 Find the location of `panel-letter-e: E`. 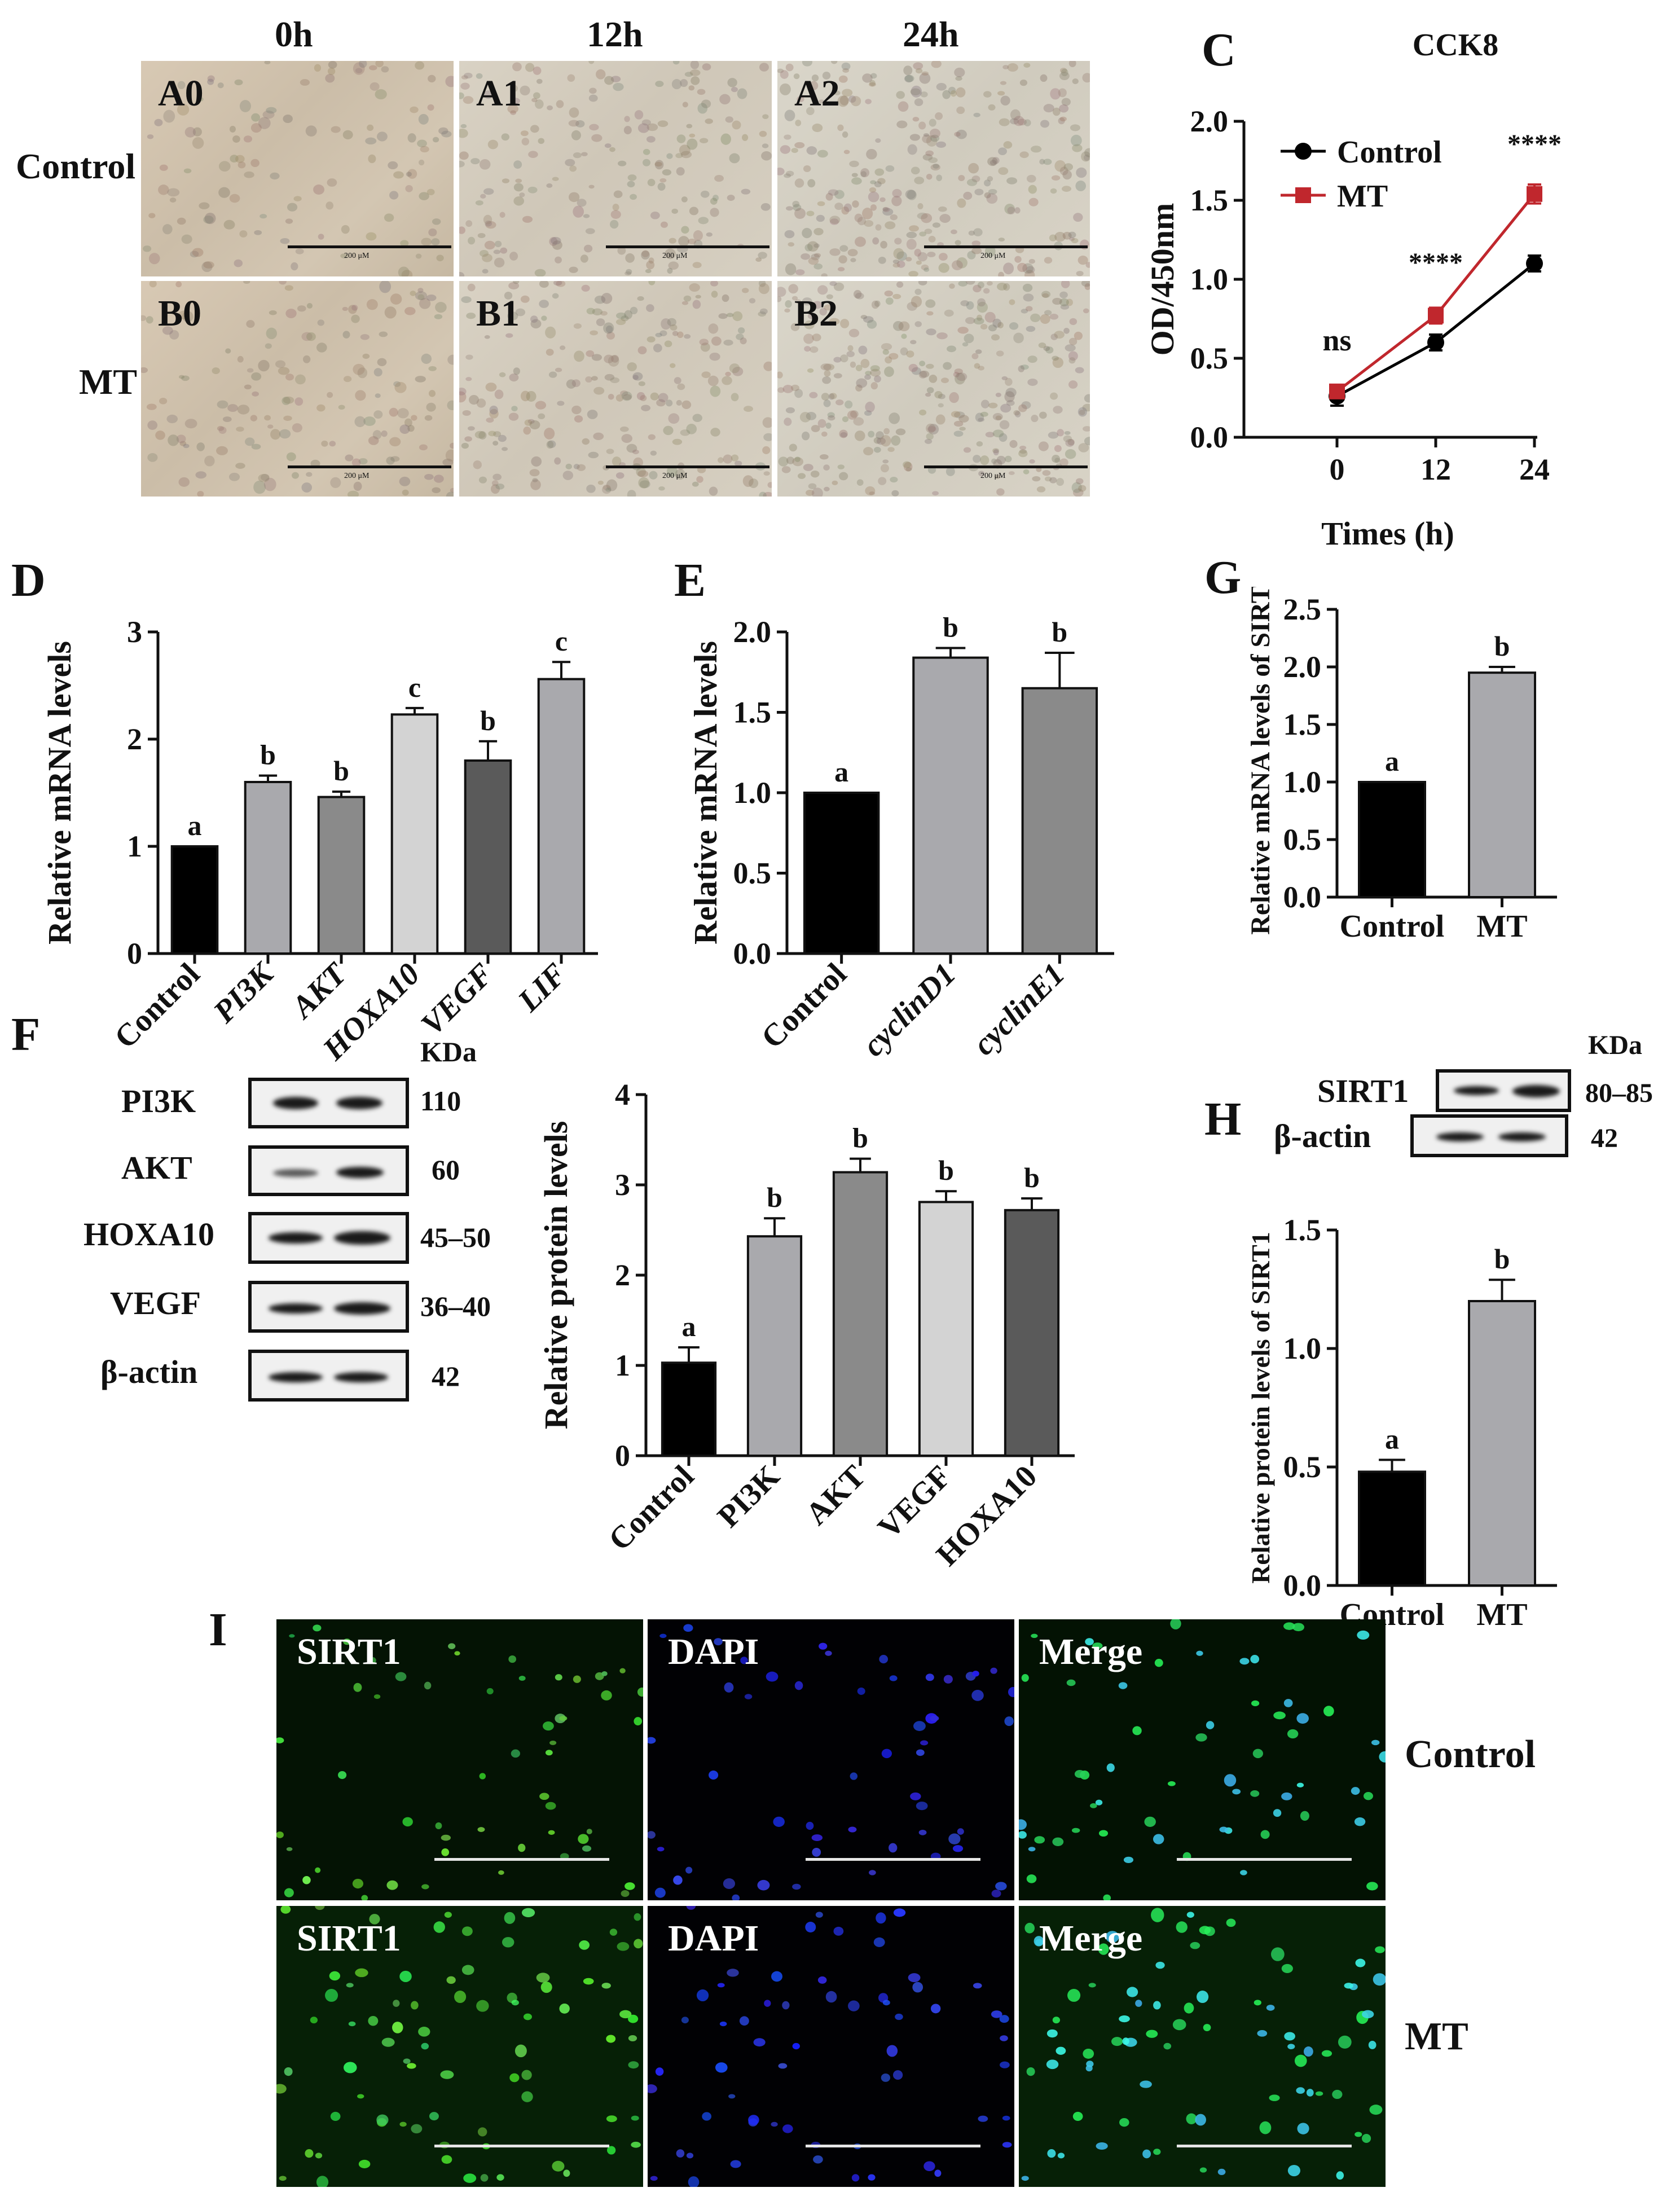

panel-letter-e: E is located at coordinates (690, 580).